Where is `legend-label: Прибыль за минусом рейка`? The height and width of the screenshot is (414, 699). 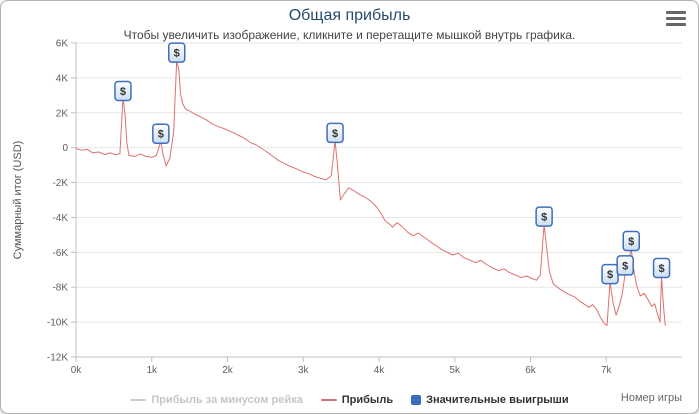 legend-label: Прибыль за минусом рейка is located at coordinates (227, 400).